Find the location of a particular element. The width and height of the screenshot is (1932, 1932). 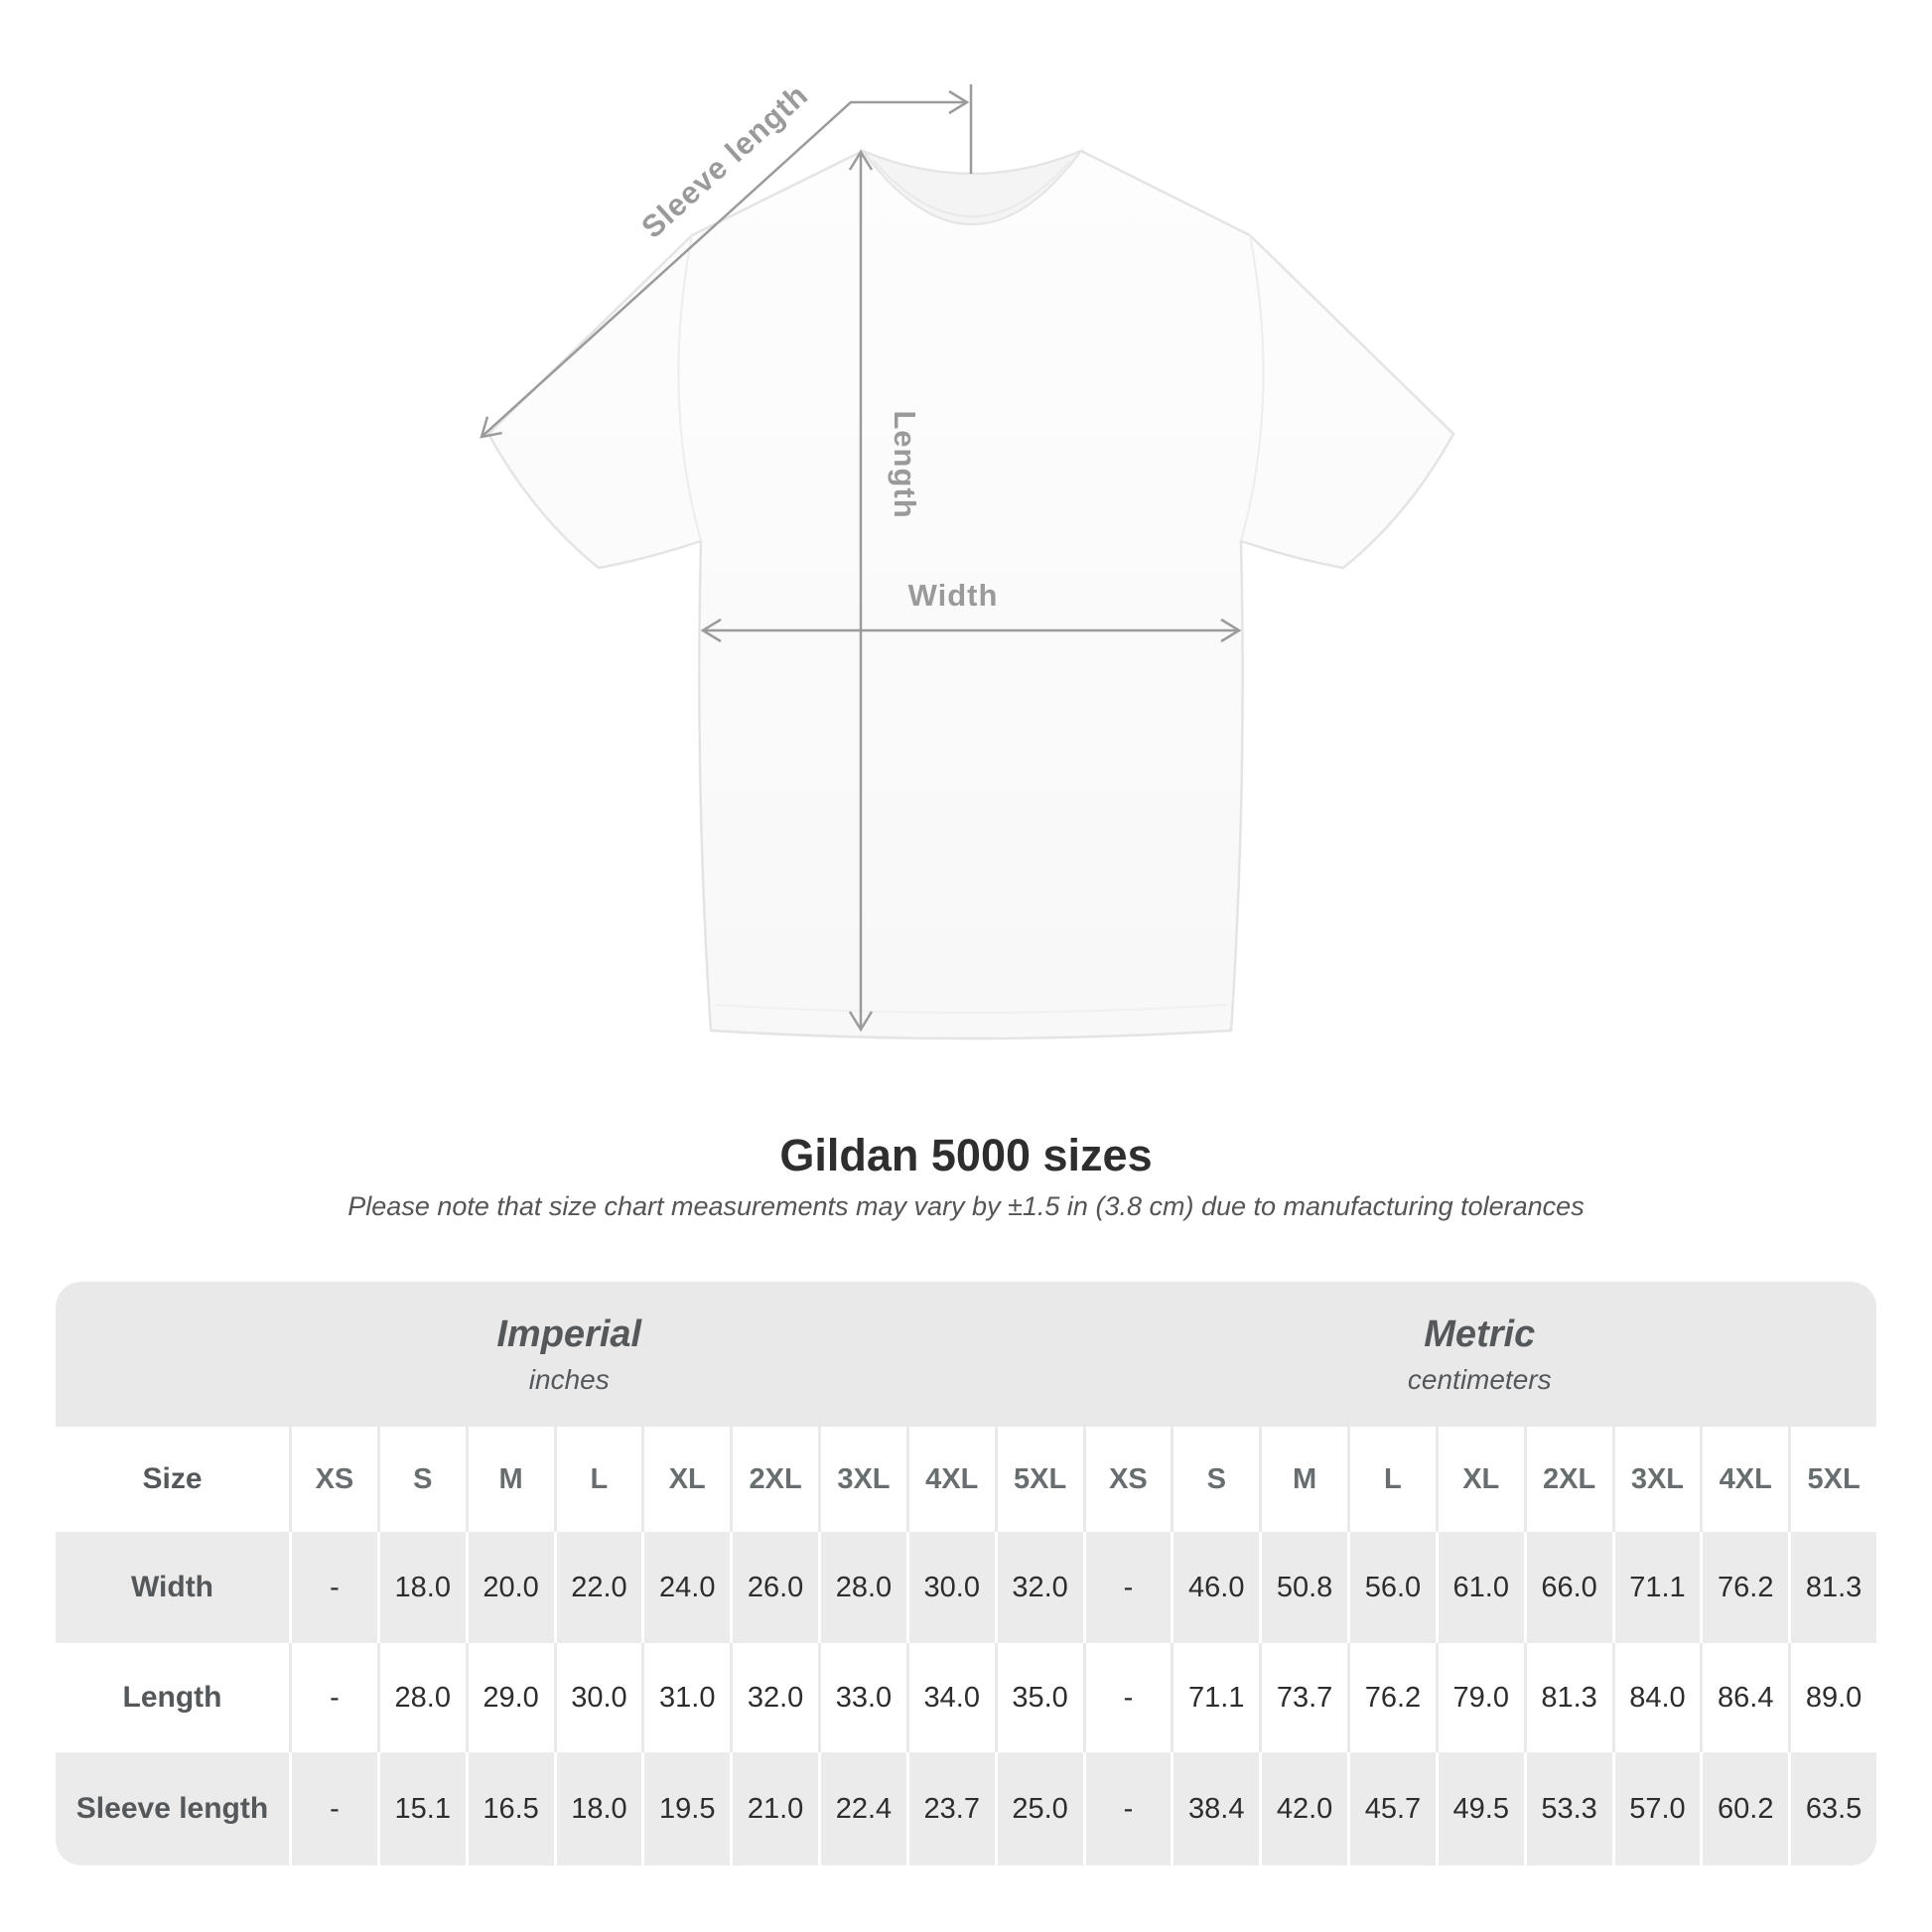

value-cell: 86.4 is located at coordinates (1745, 1698).